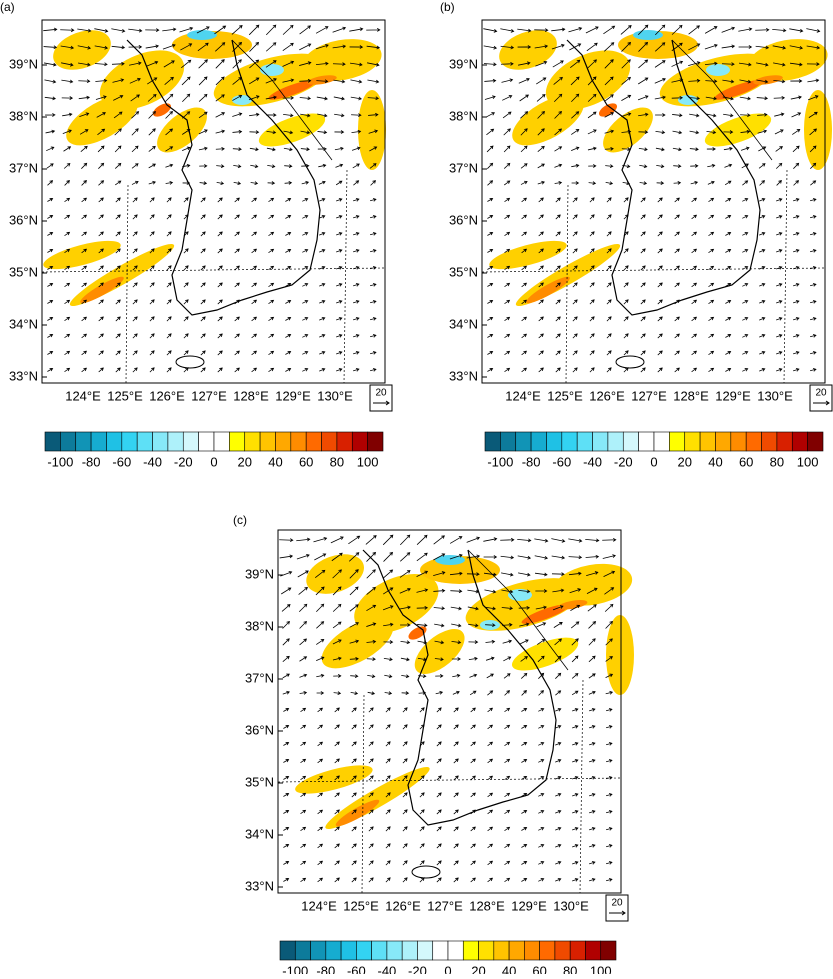 The height and width of the screenshot is (979, 833). Describe the element at coordinates (417, 968) in the screenshot. I see `colorbar-label: -20` at that location.